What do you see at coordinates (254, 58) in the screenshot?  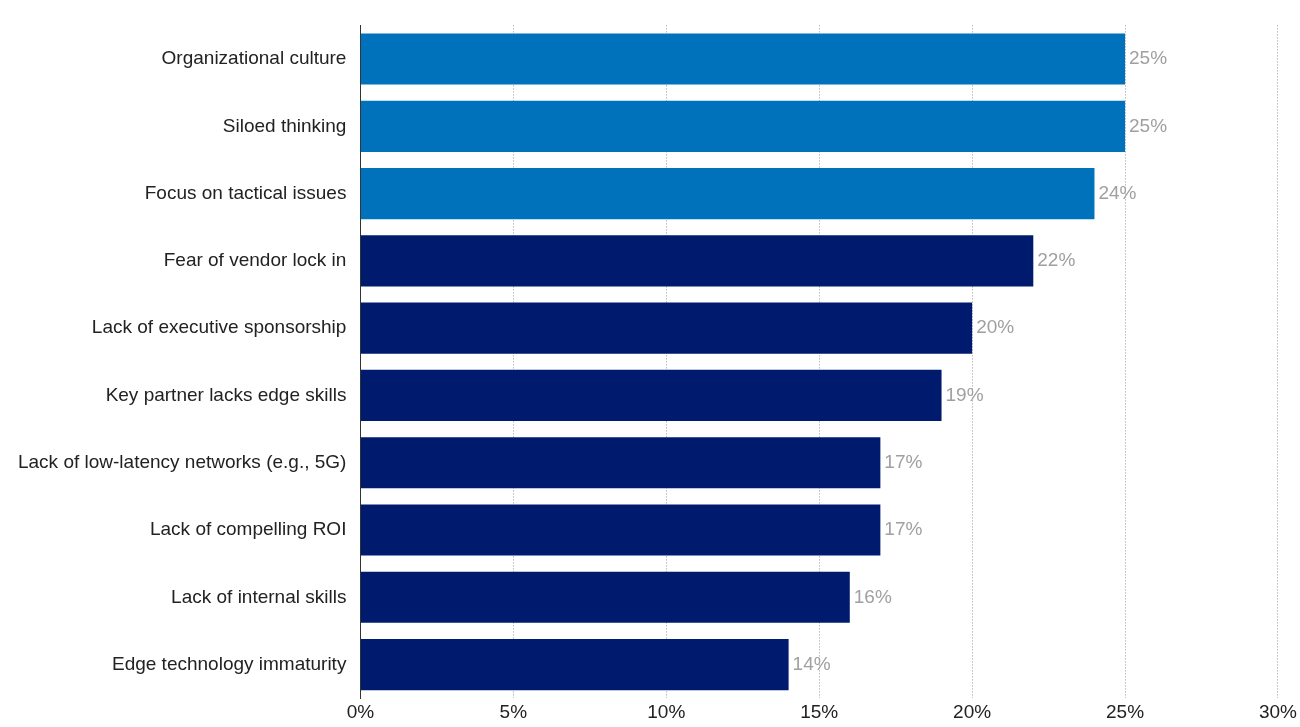 I see `y-tick-label: Organizational culture` at bounding box center [254, 58].